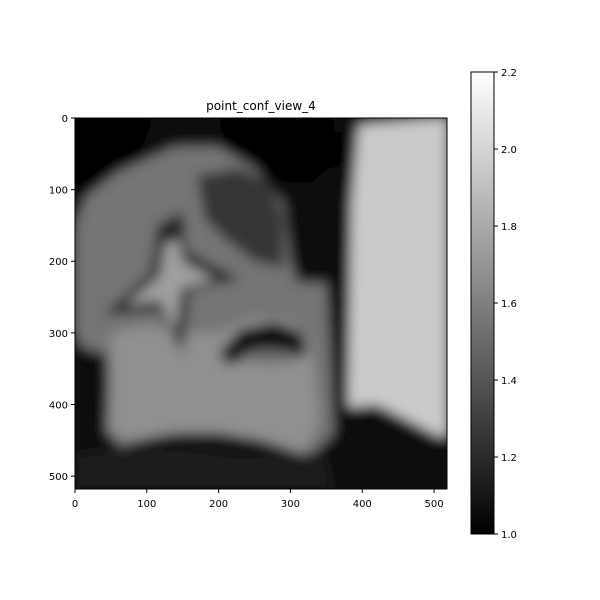 This screenshot has height=600, width=600. Describe the element at coordinates (509, 73) in the screenshot. I see `colorbar-tick-label: 2.2` at that location.